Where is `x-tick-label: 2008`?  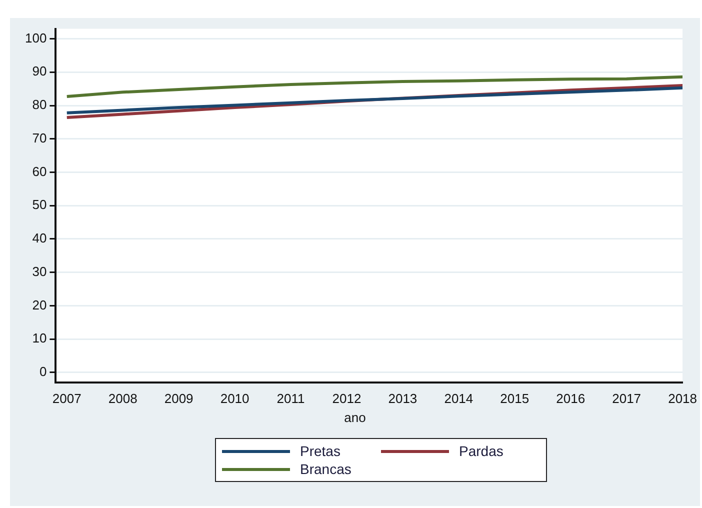
x-tick-label: 2008 is located at coordinates (123, 398).